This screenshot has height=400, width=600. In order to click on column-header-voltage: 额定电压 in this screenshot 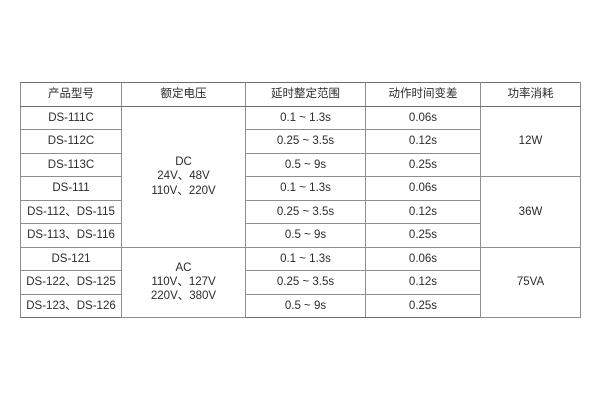, I will do `click(183, 94)`.